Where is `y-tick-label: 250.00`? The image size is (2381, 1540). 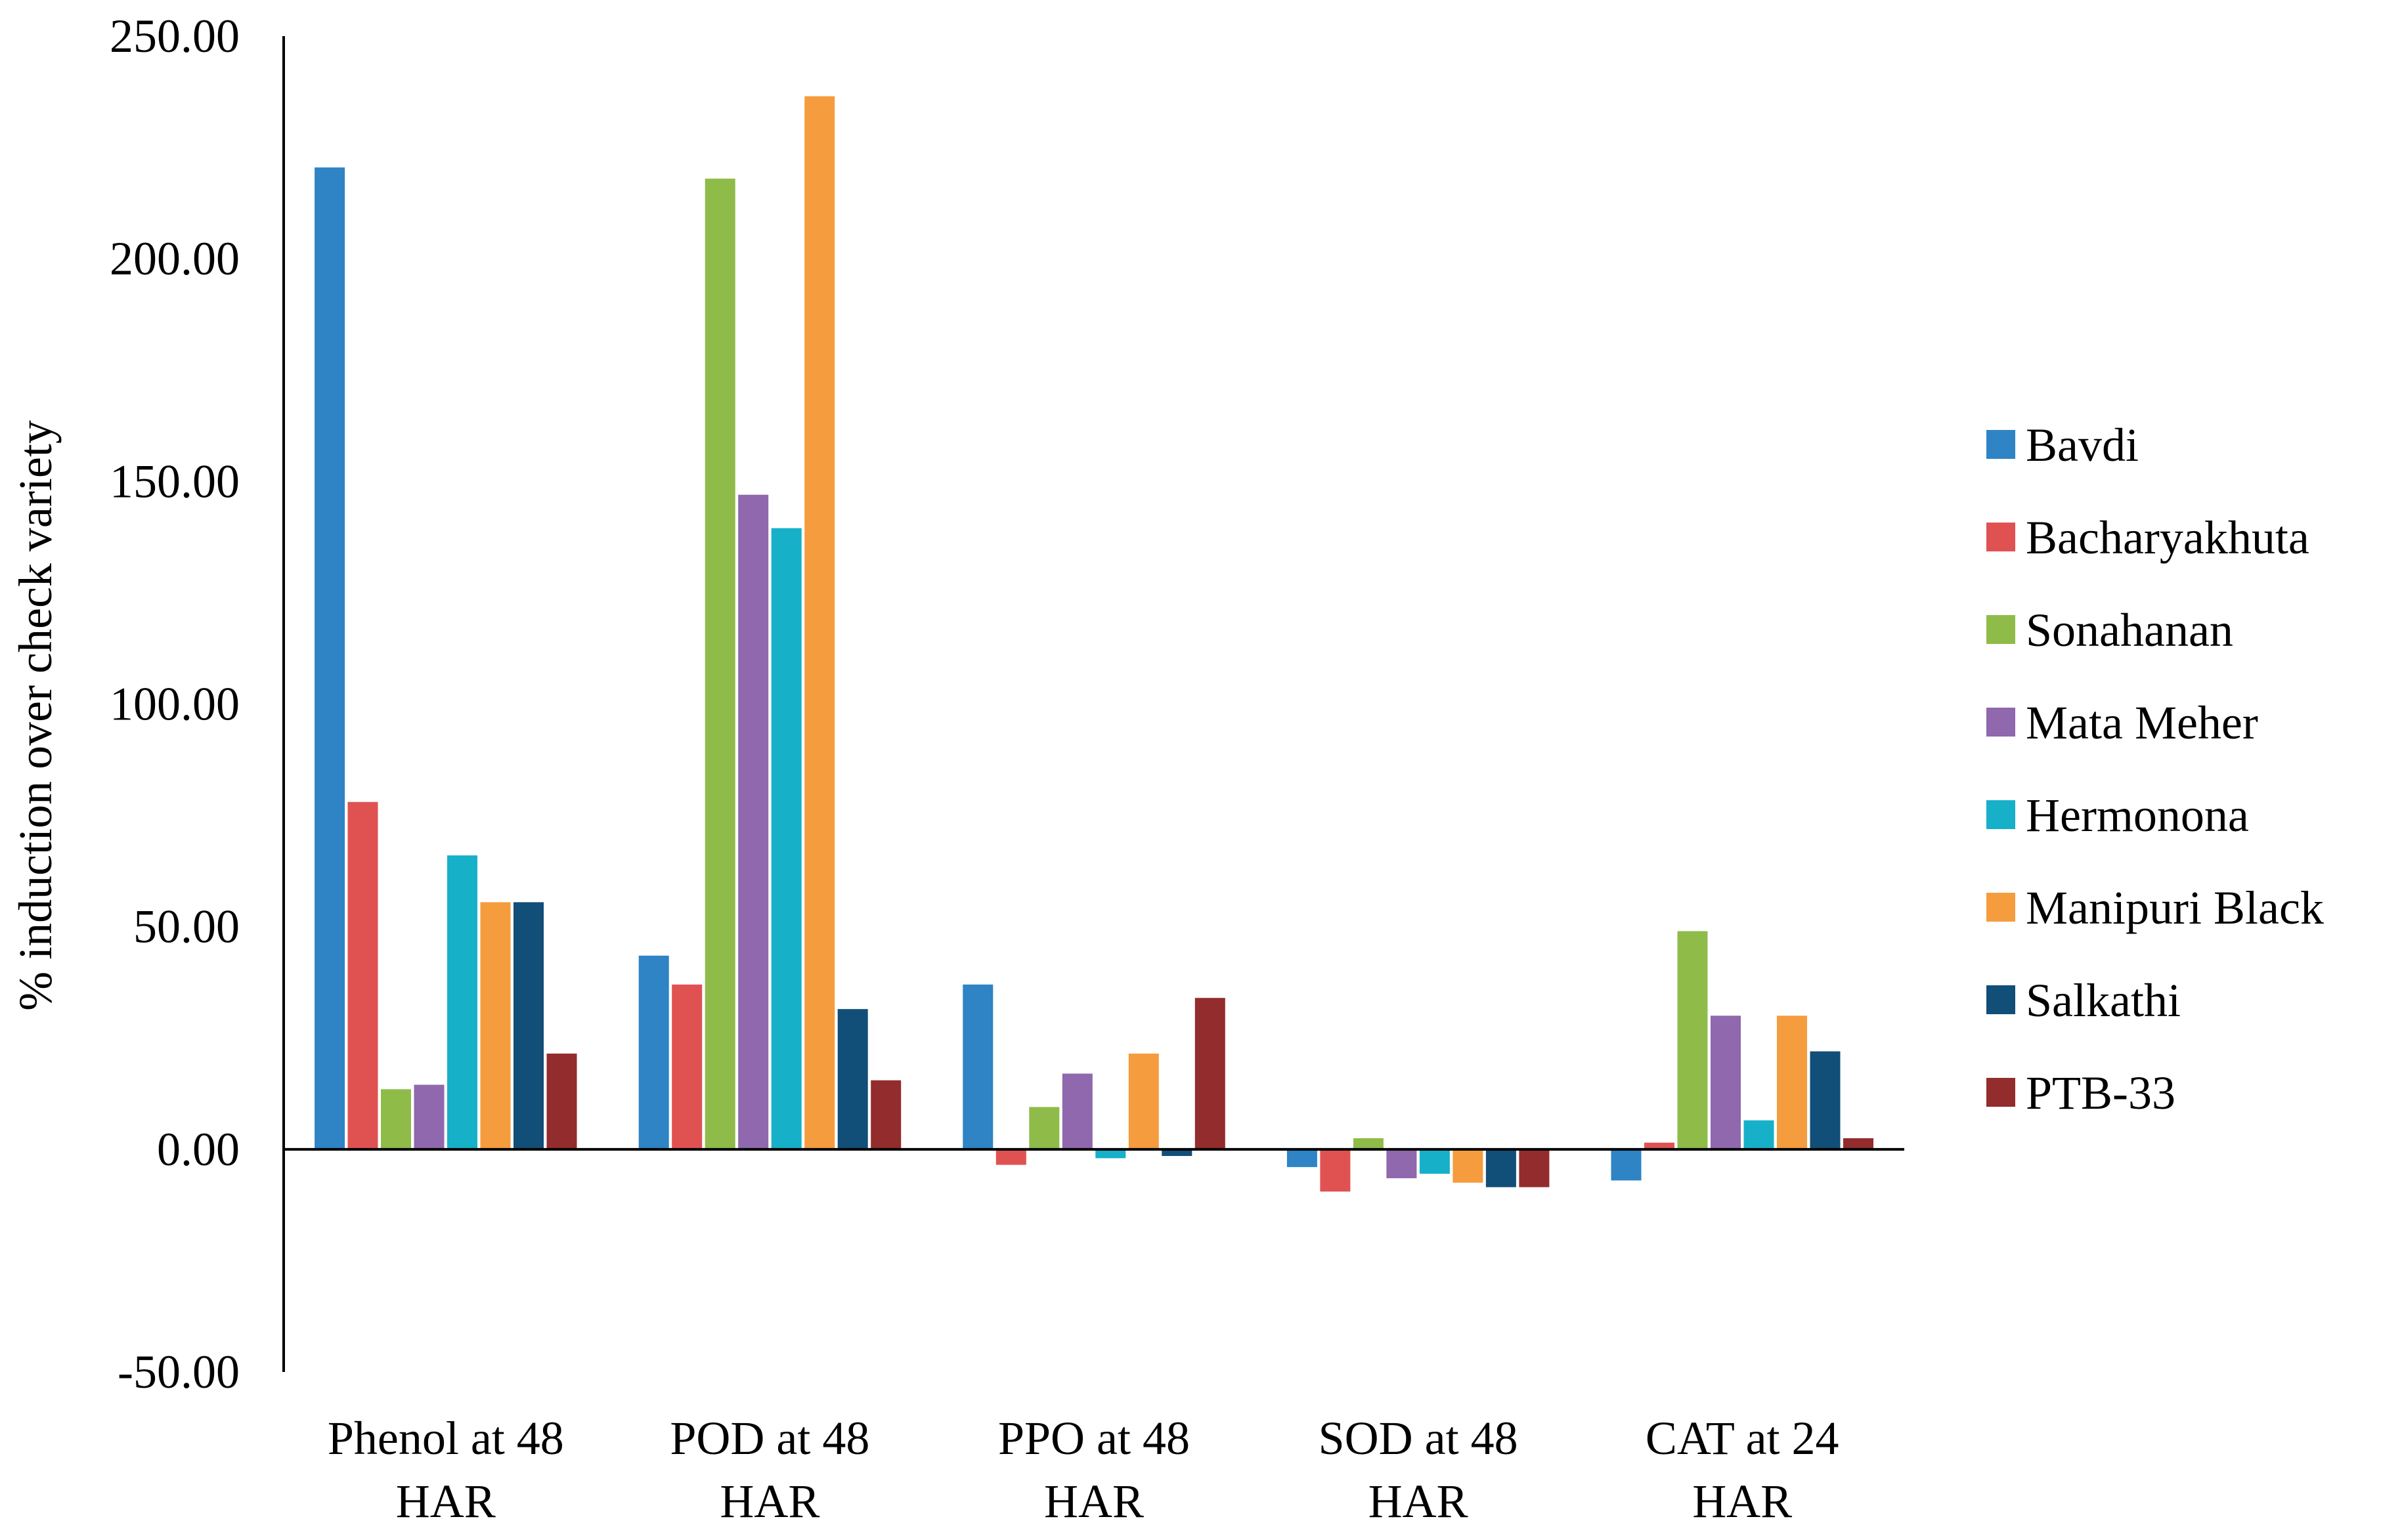
y-tick-label: 250.00 is located at coordinates (175, 36).